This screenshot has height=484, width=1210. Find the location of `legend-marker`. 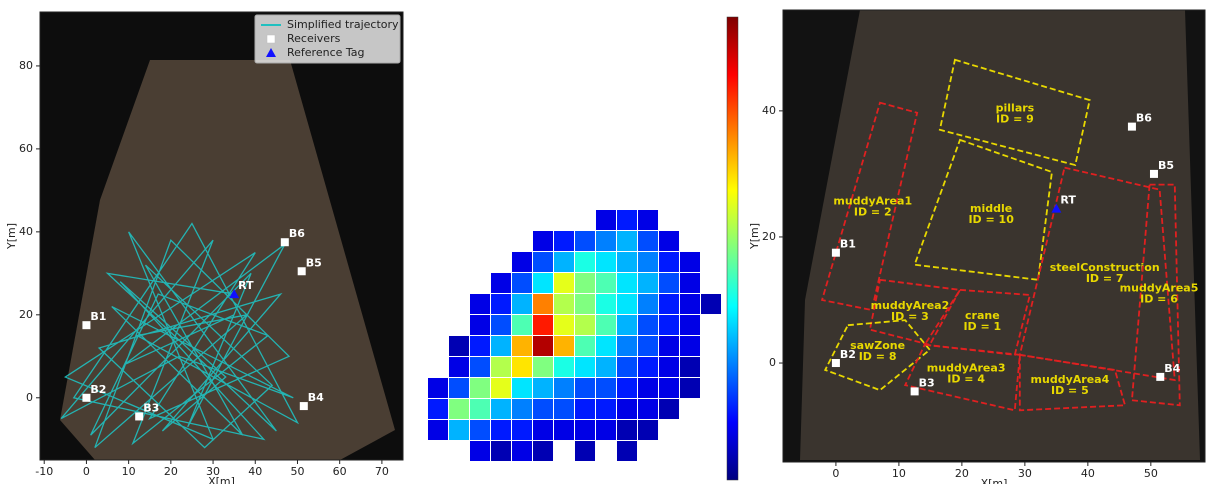

legend-marker is located at coordinates (271, 39).